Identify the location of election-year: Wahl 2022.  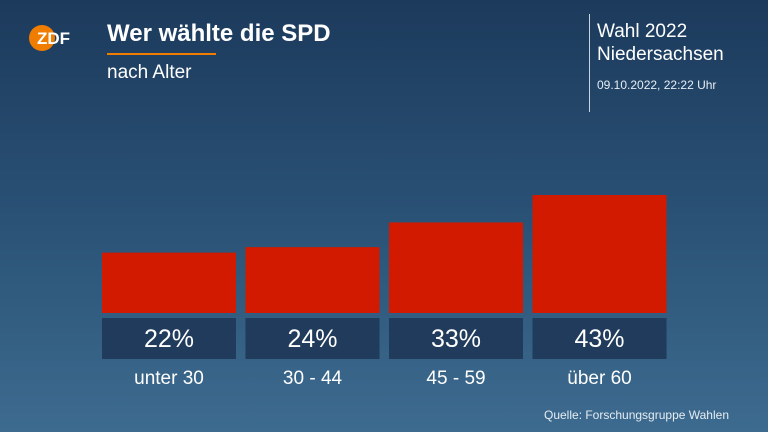
(642, 31).